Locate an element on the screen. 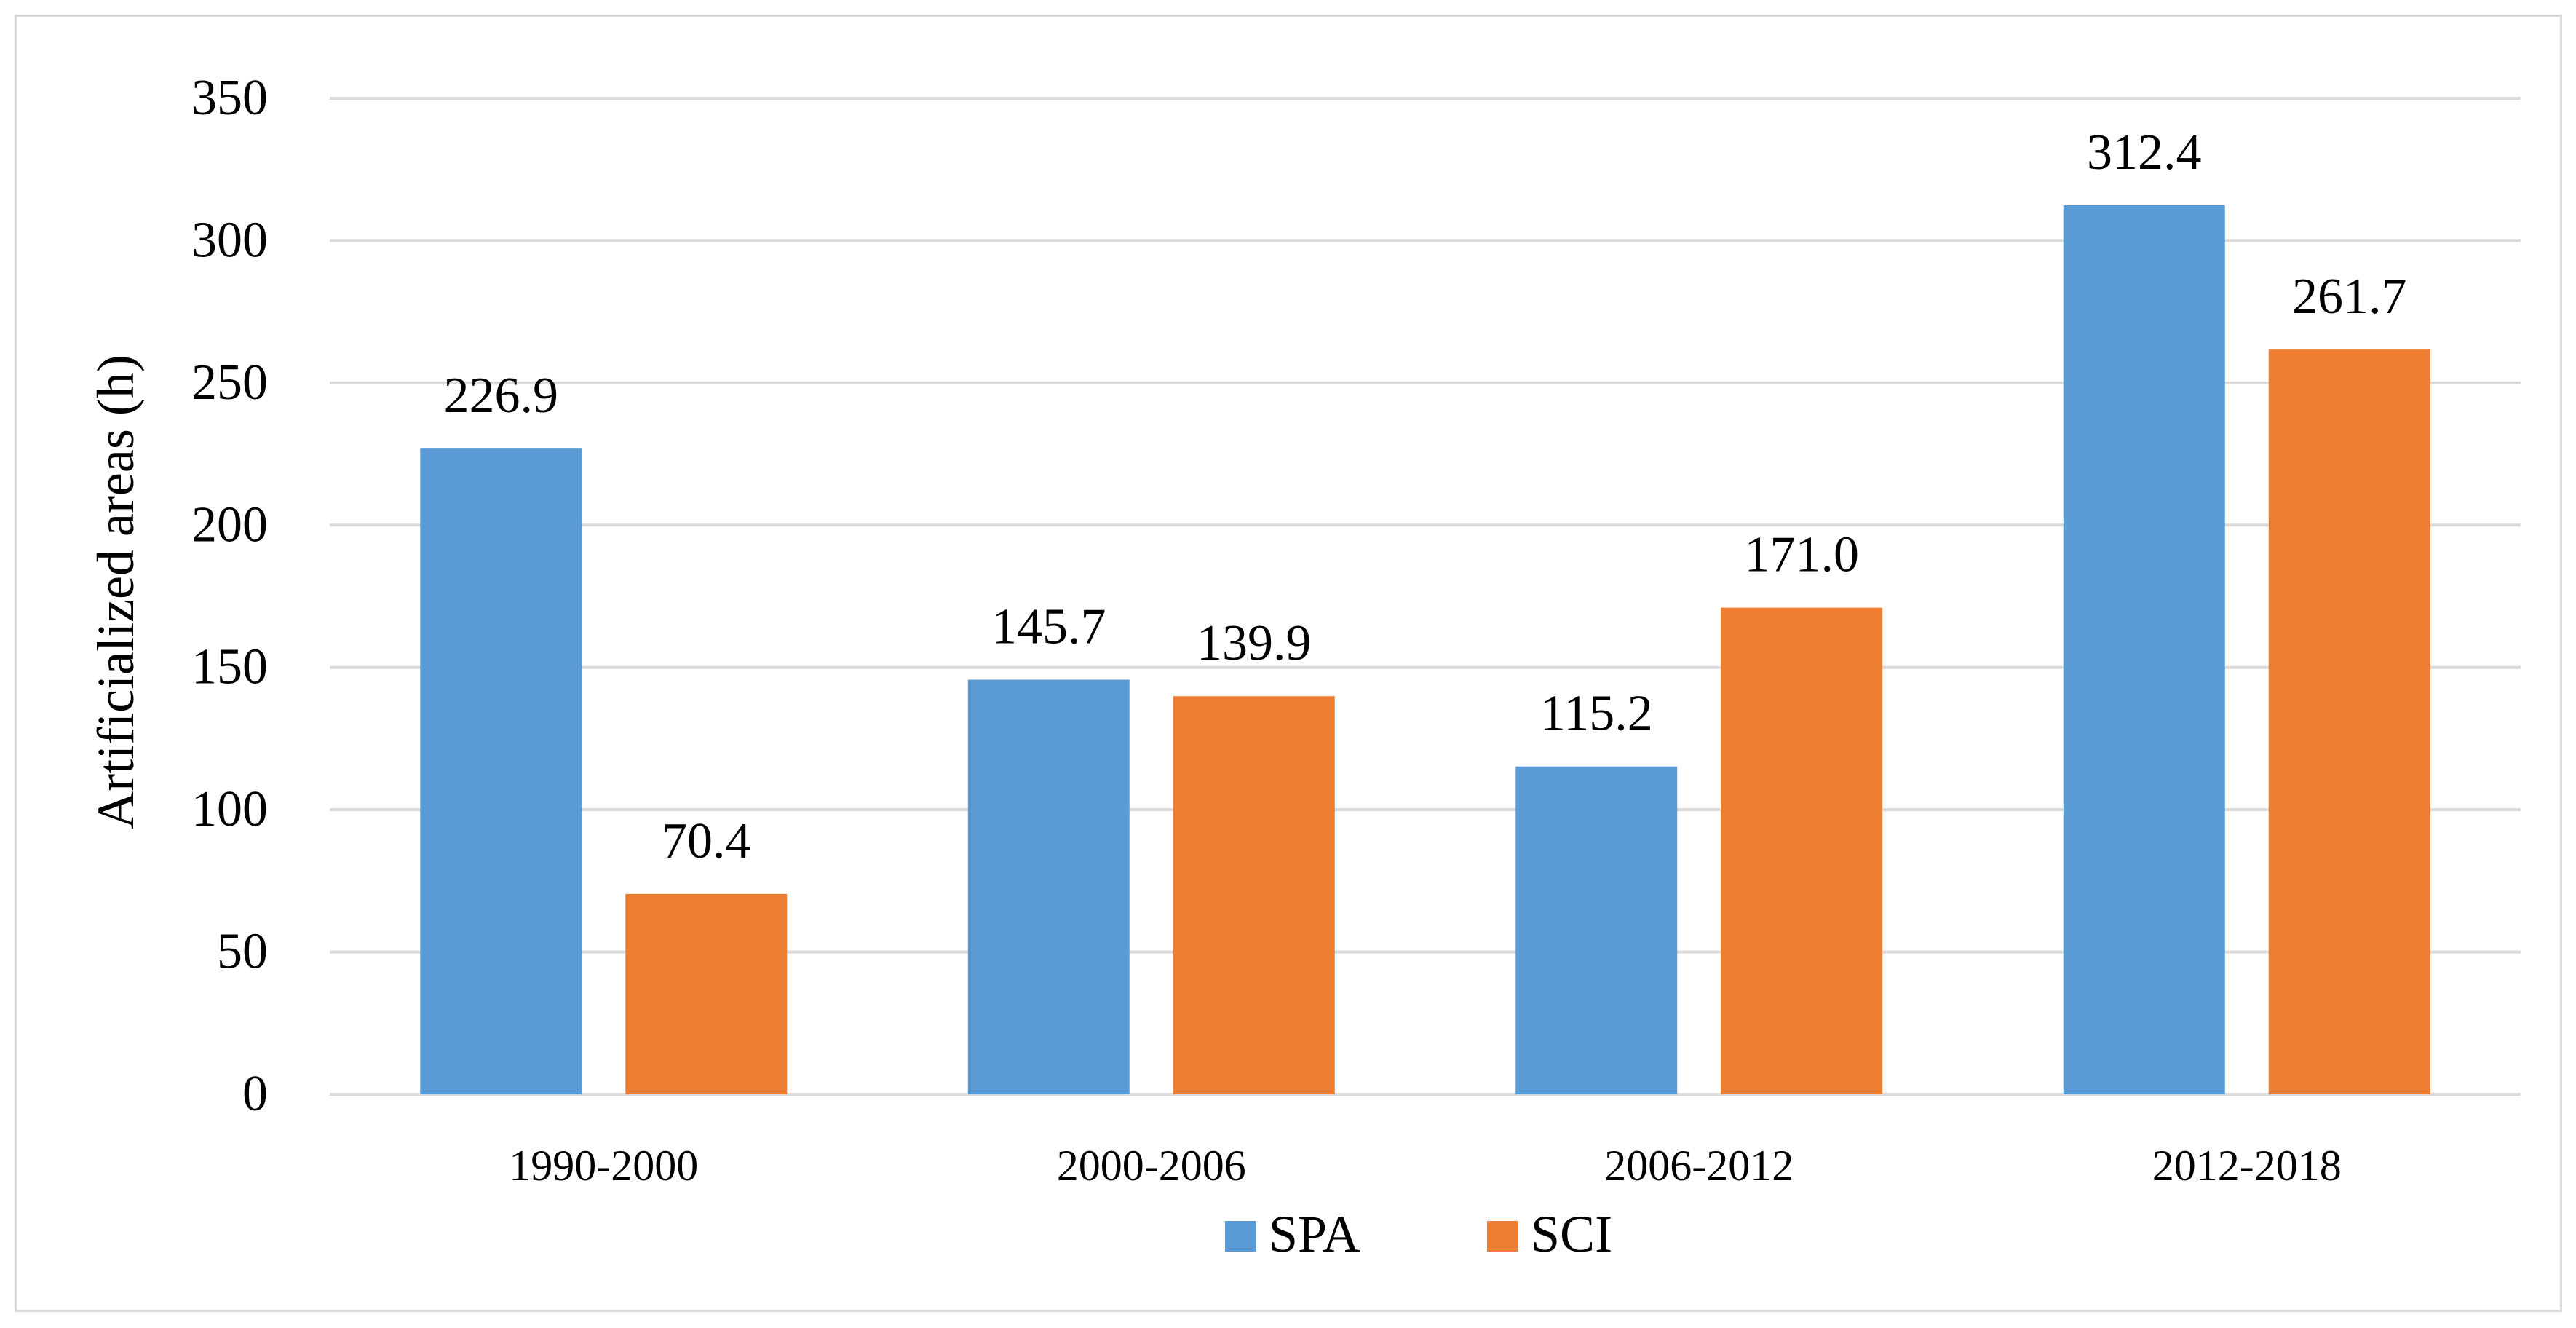 Image resolution: width=2576 pixels, height=1328 pixels. y-tick-label: 300 is located at coordinates (229, 240).